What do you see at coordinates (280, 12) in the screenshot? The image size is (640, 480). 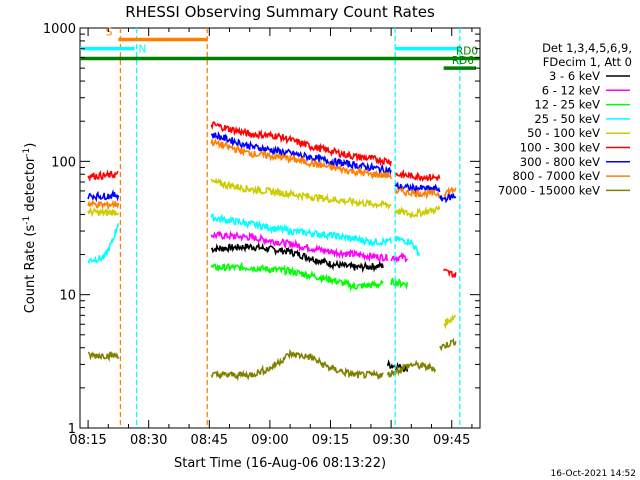 I see `chart-title: RHESSI Observing Summary Count Rates` at bounding box center [280, 12].